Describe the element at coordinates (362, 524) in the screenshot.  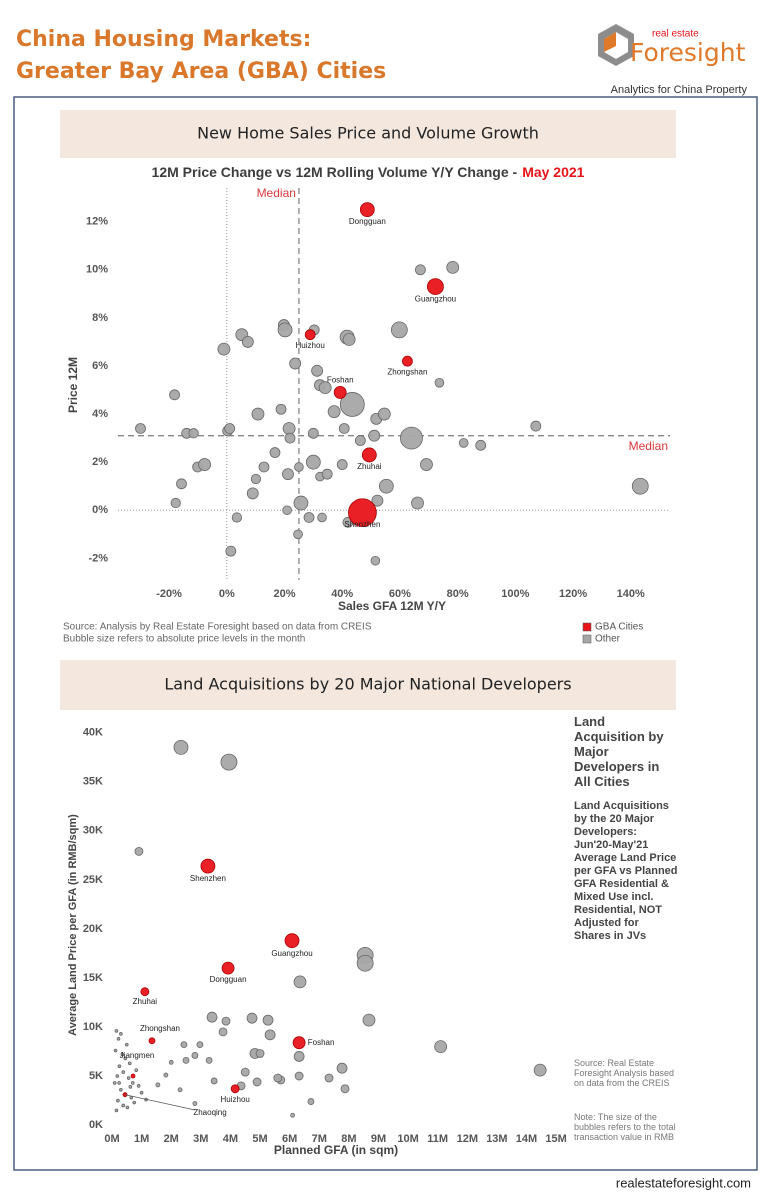
I see `point-label: Shenzhen` at that location.